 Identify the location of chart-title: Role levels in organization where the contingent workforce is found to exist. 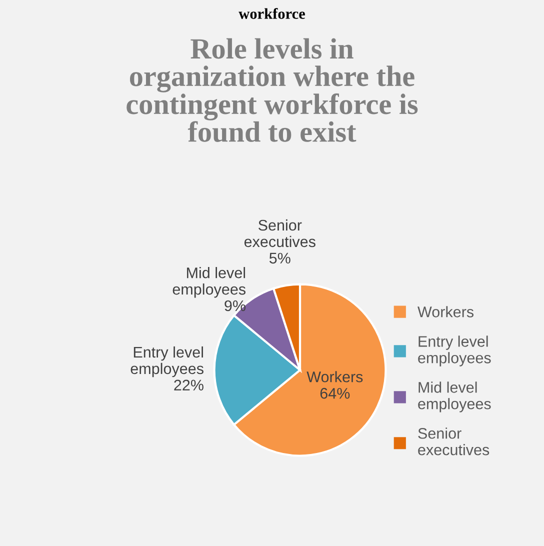
(272, 90).